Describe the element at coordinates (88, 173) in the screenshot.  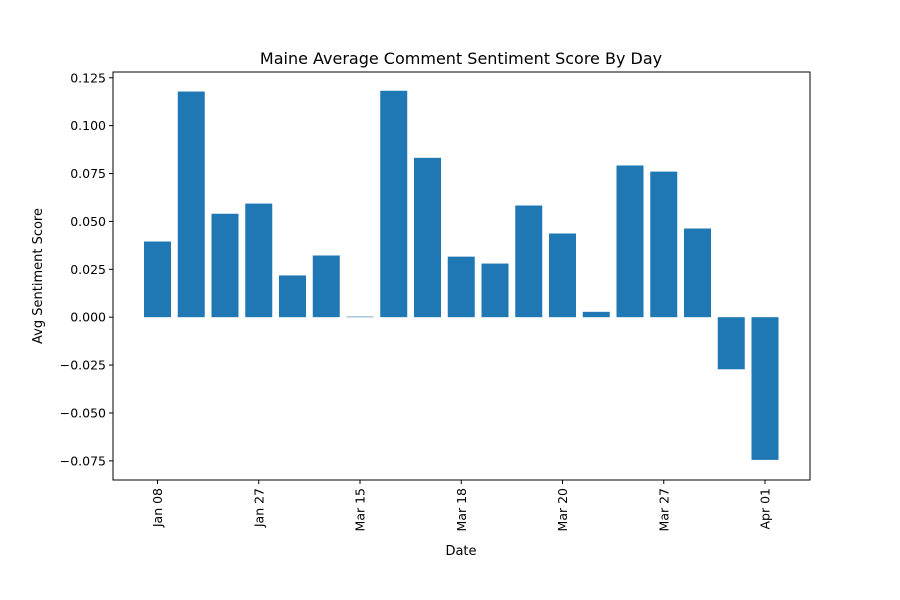
I see `y-tick-label: 0.075` at that location.